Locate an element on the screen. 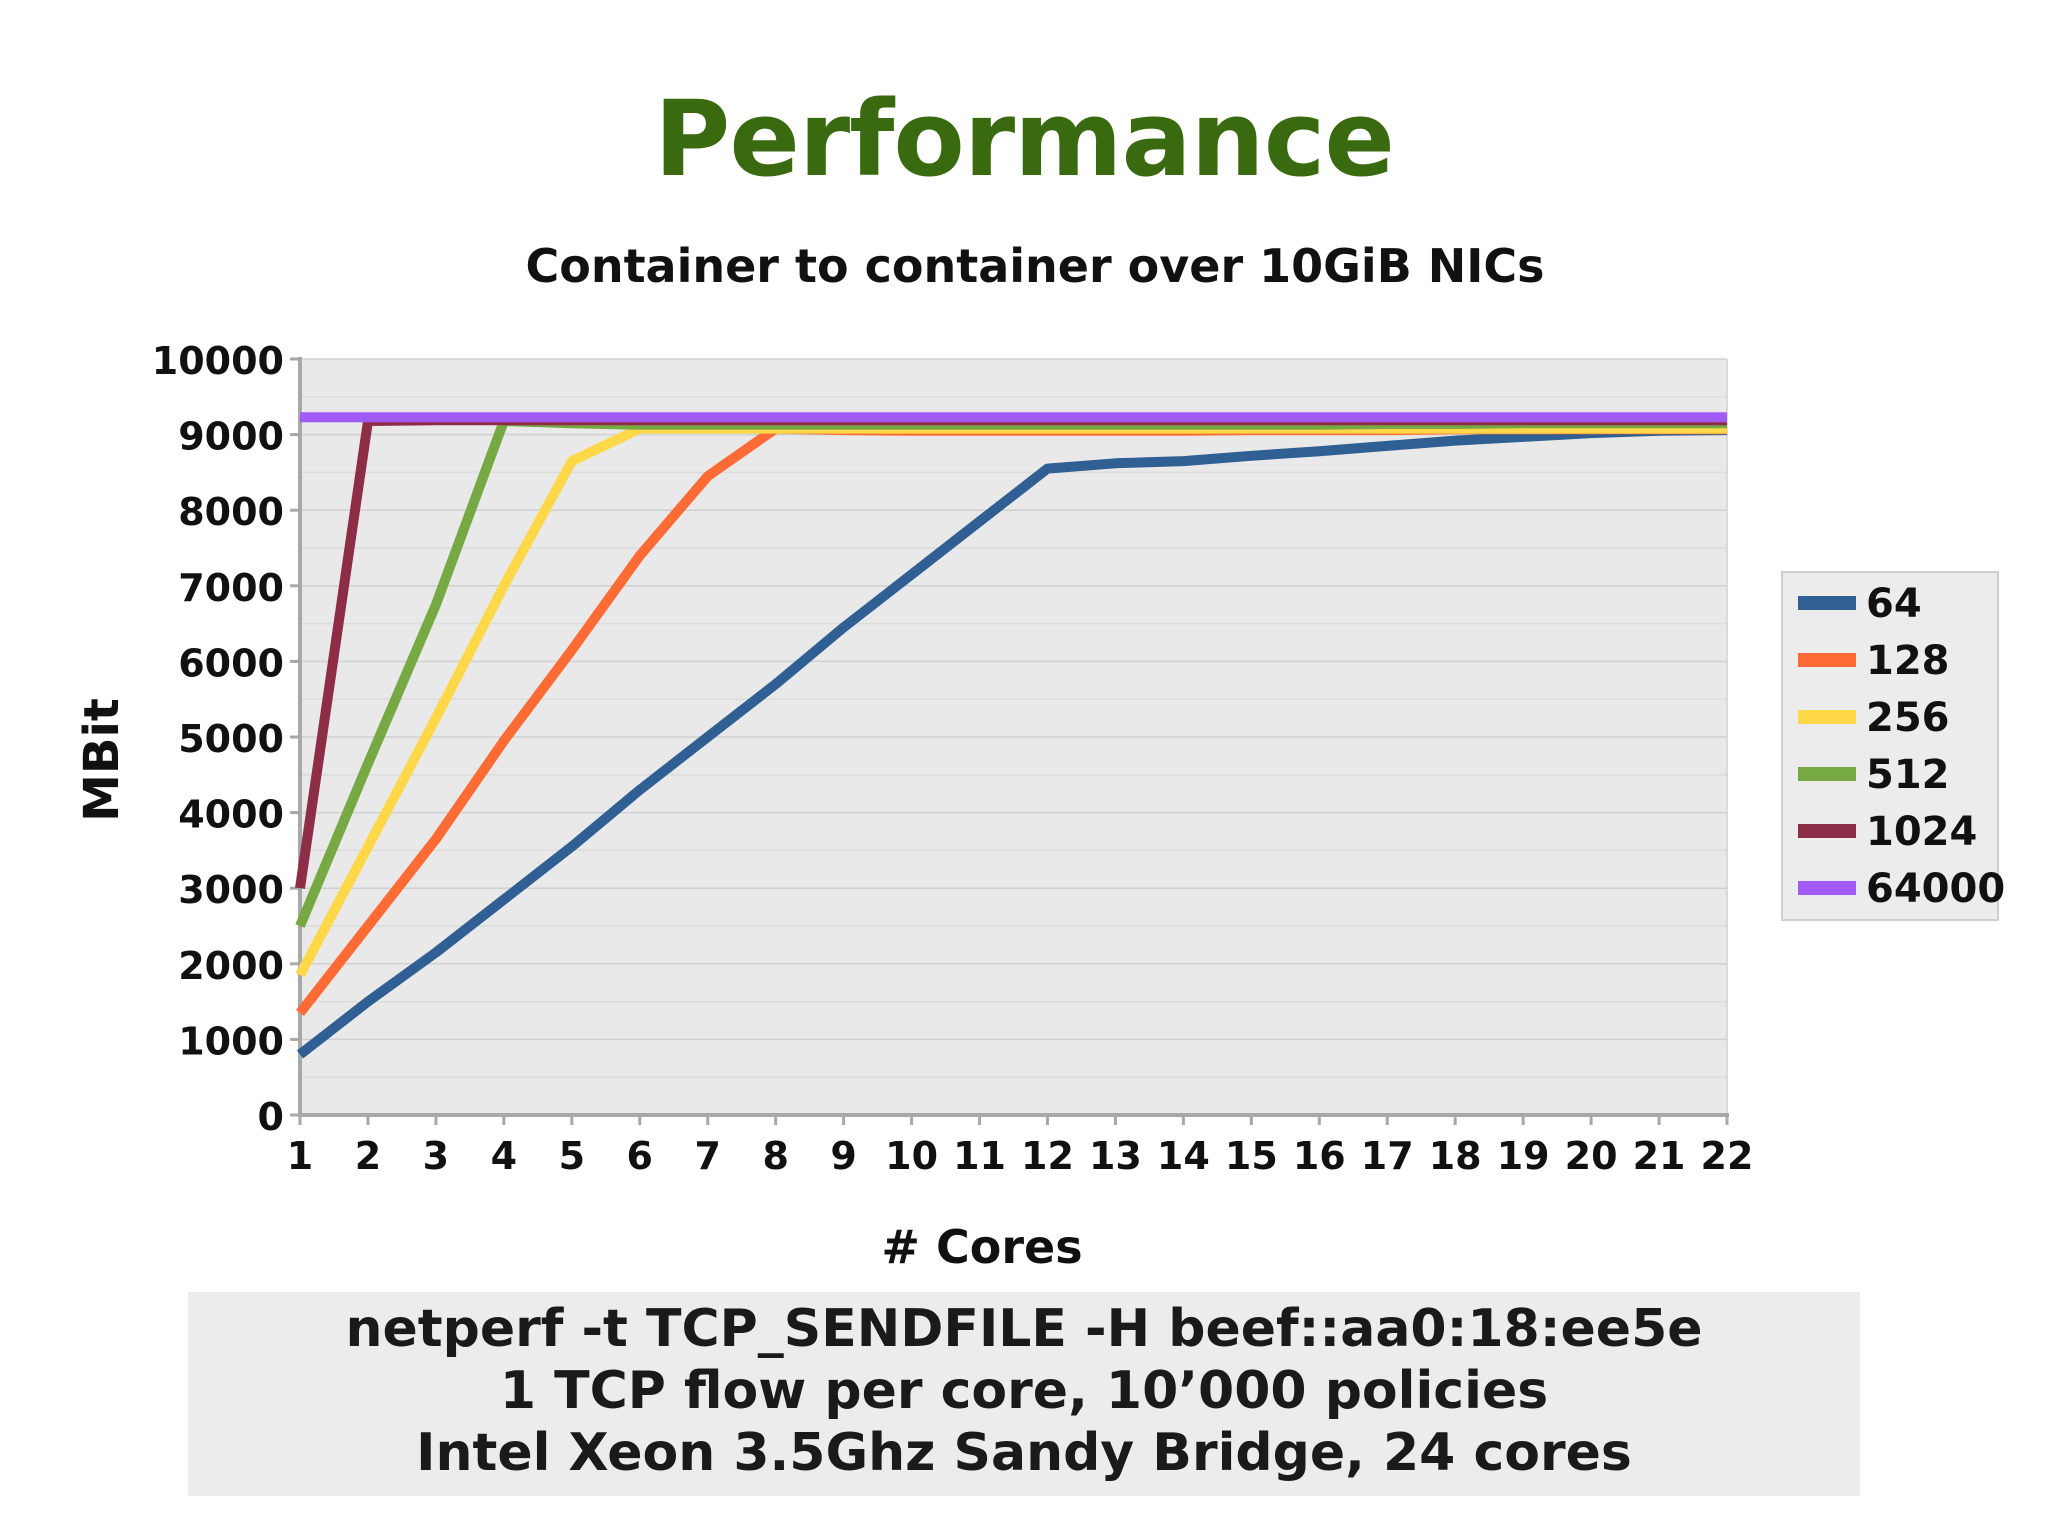  footer-line-2: 1 TCP flow per core, 10’000 policies is located at coordinates (1024, 1391).